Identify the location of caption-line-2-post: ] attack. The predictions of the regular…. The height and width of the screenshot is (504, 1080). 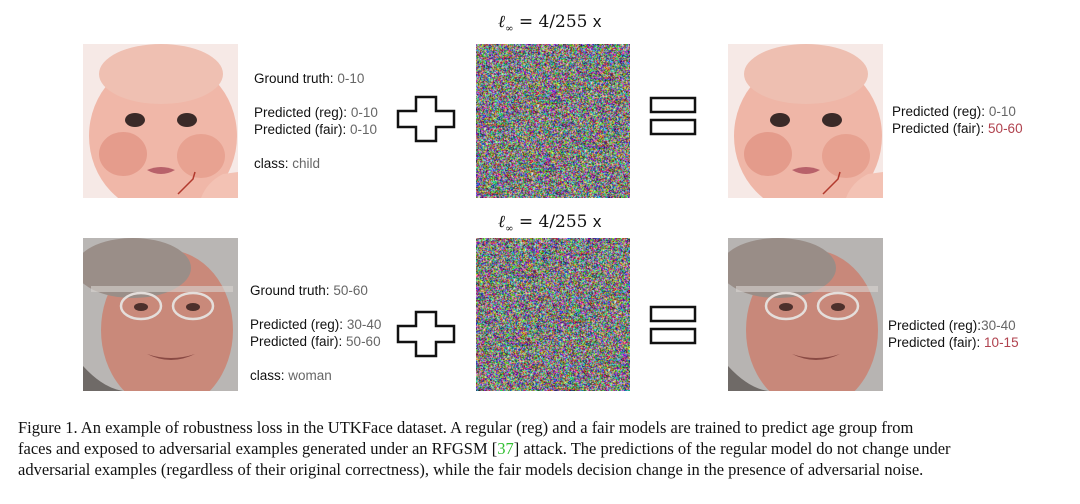
(732, 448).